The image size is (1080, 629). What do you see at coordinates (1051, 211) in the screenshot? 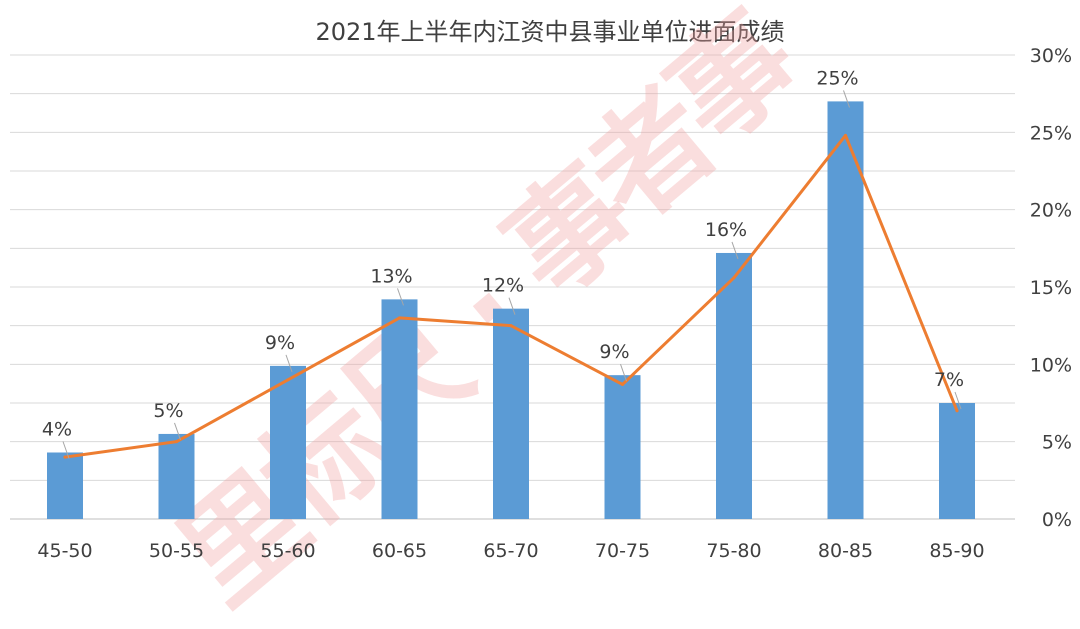
I see `y-tick-label: 20%` at bounding box center [1051, 211].